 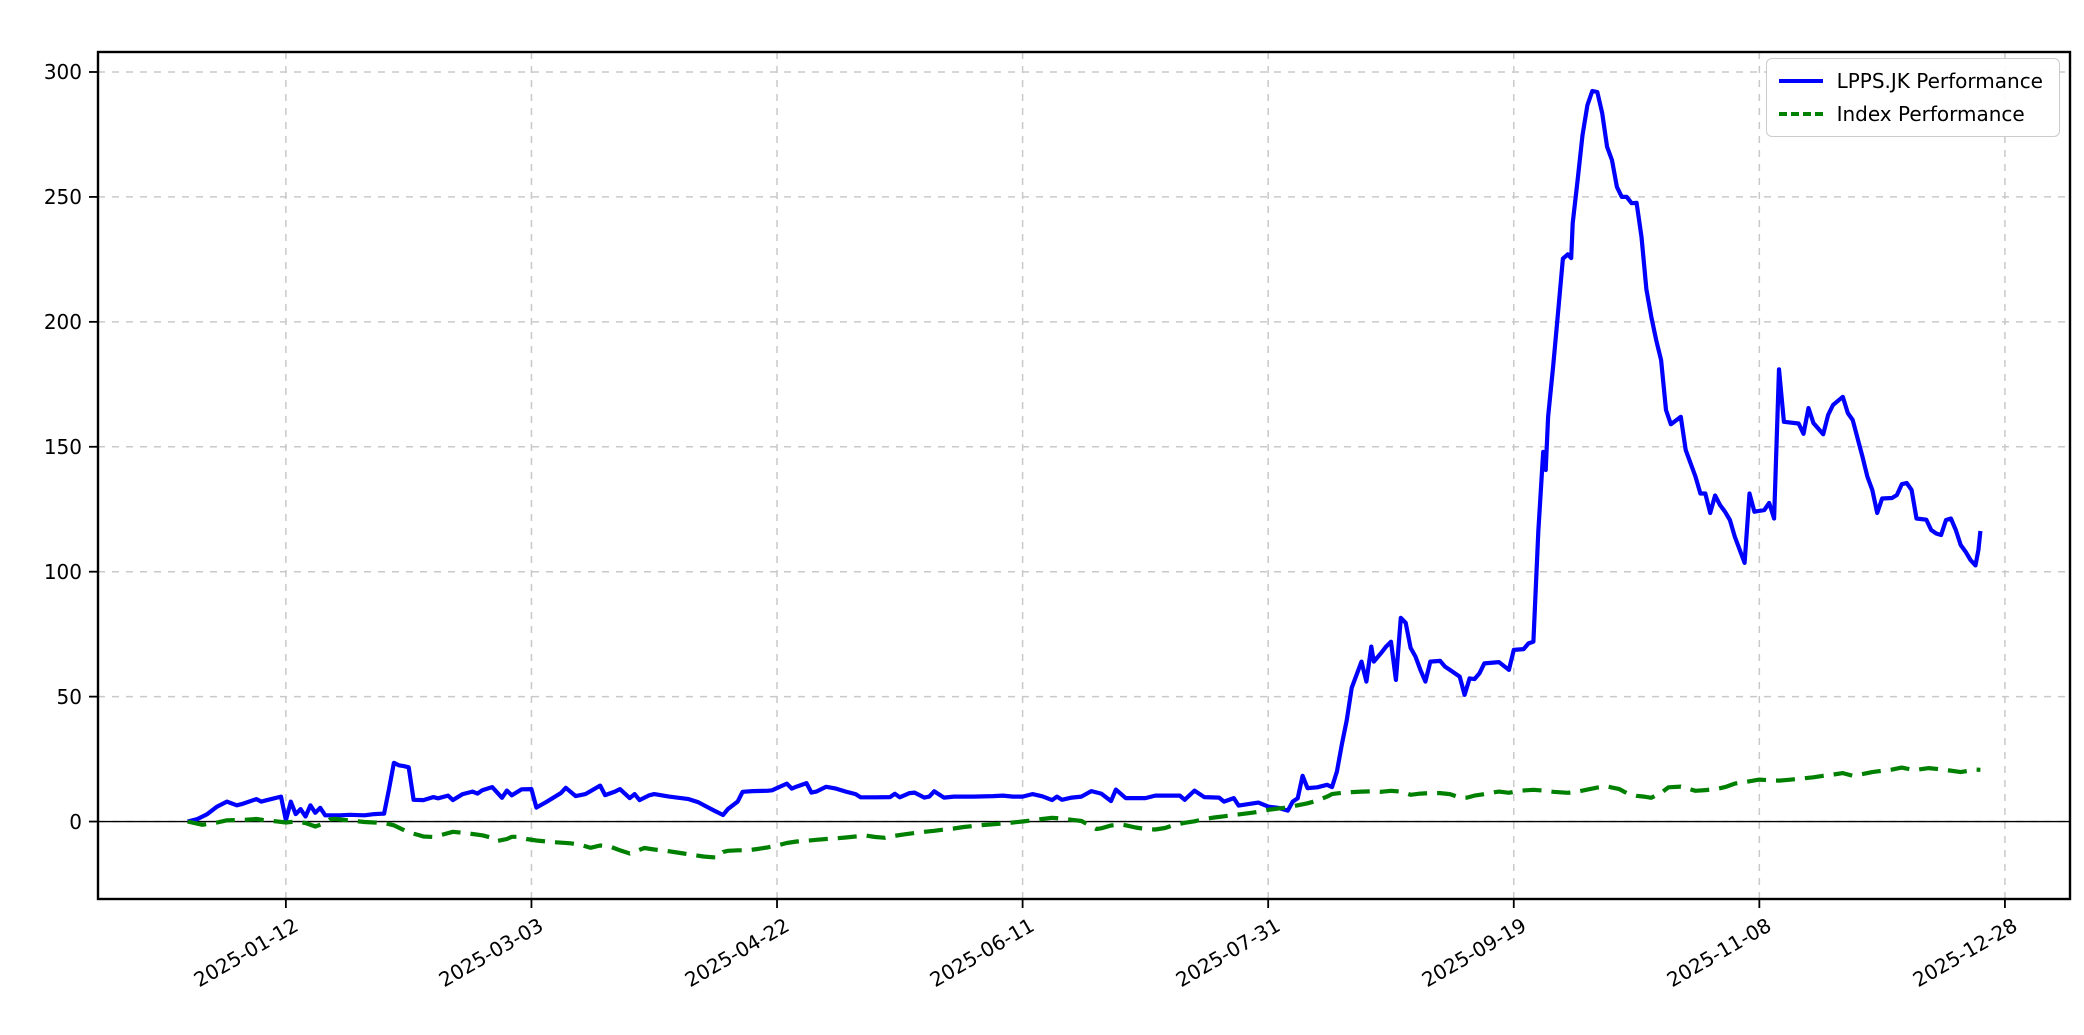 What do you see at coordinates (1084, 812) in the screenshot?
I see `index-performance-line` at bounding box center [1084, 812].